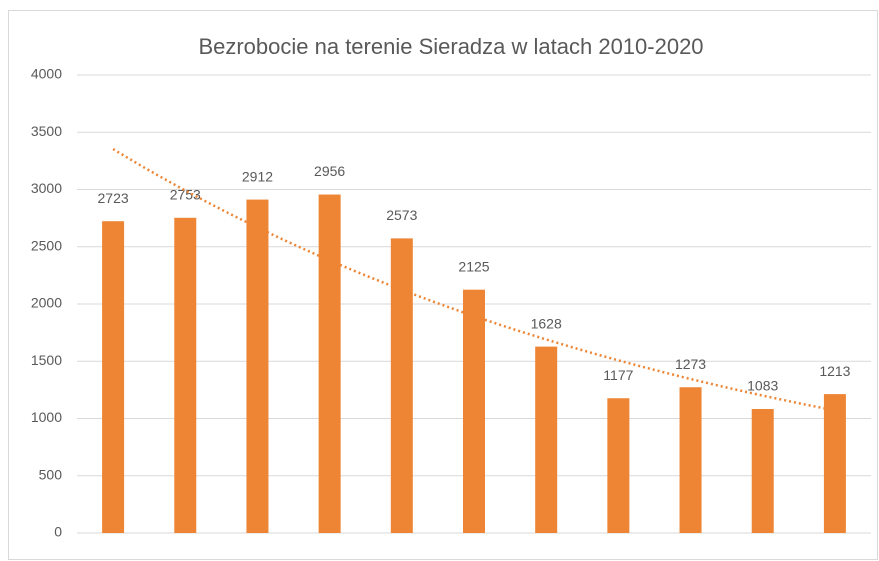  What do you see at coordinates (185, 194) in the screenshot?
I see `data-label: 2753` at bounding box center [185, 194].